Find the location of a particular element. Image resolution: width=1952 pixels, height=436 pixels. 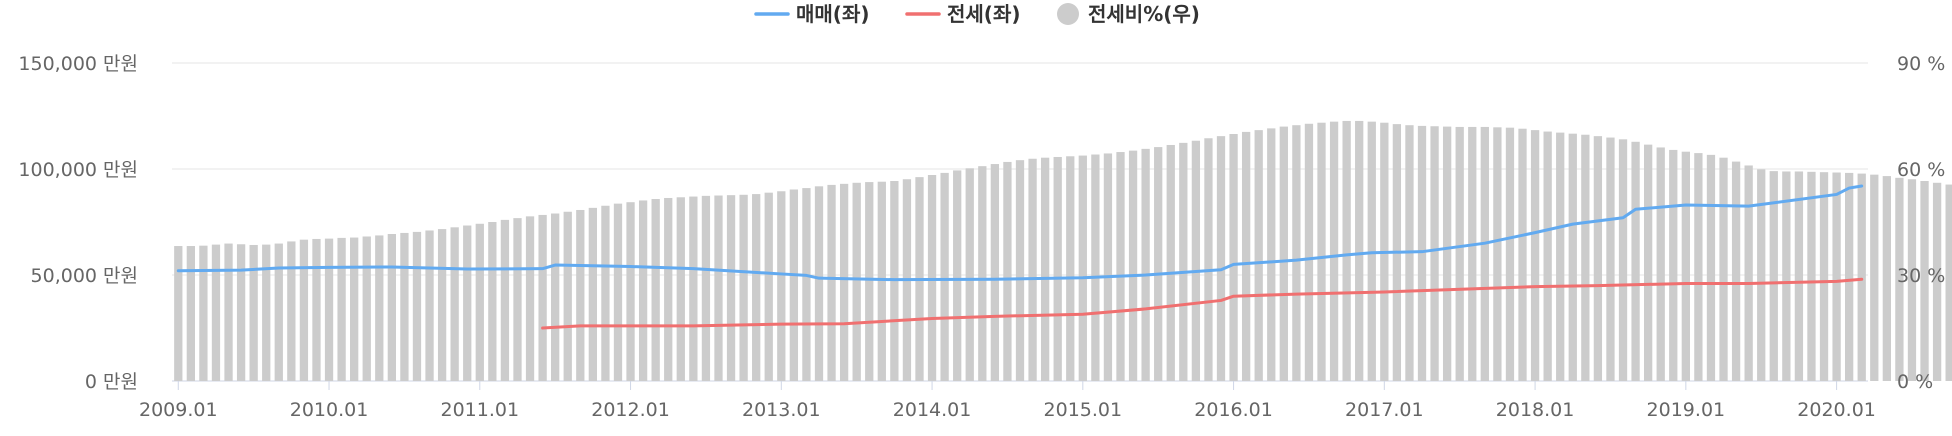

series-line is located at coordinates (1202, 303).